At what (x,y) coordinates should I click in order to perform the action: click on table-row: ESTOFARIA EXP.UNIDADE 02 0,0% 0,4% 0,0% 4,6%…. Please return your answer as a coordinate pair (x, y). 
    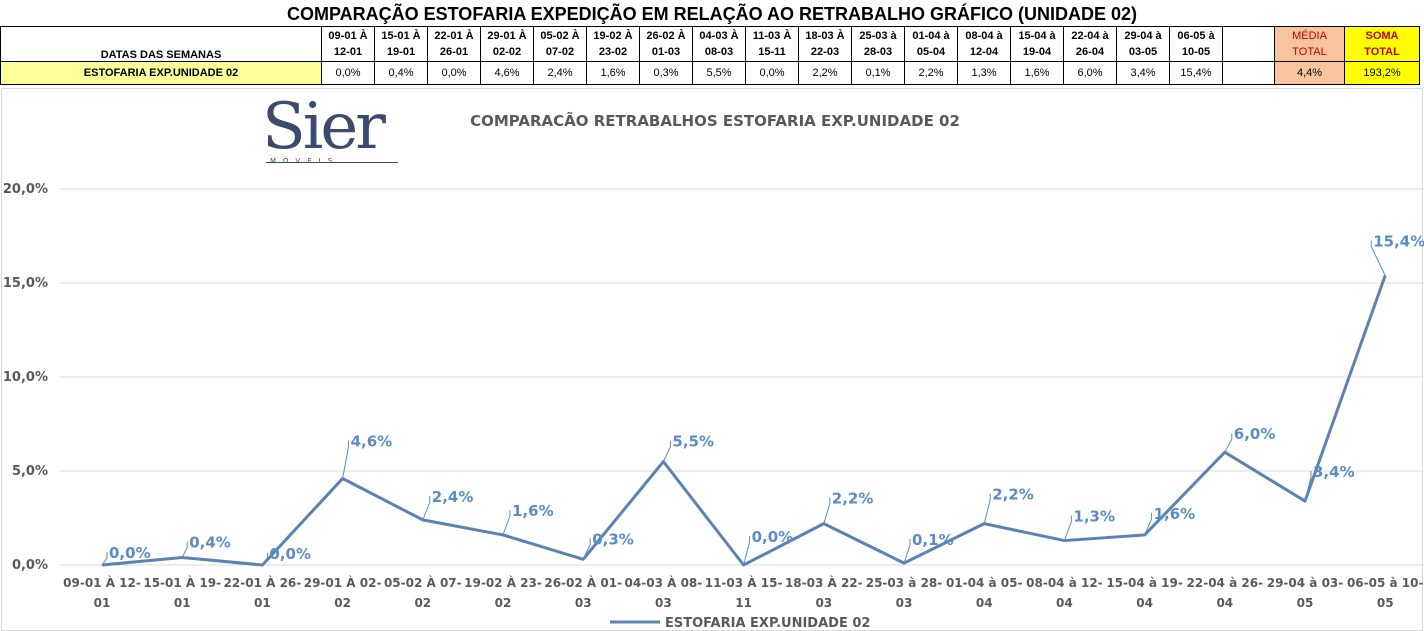
    Looking at the image, I should click on (710, 73).